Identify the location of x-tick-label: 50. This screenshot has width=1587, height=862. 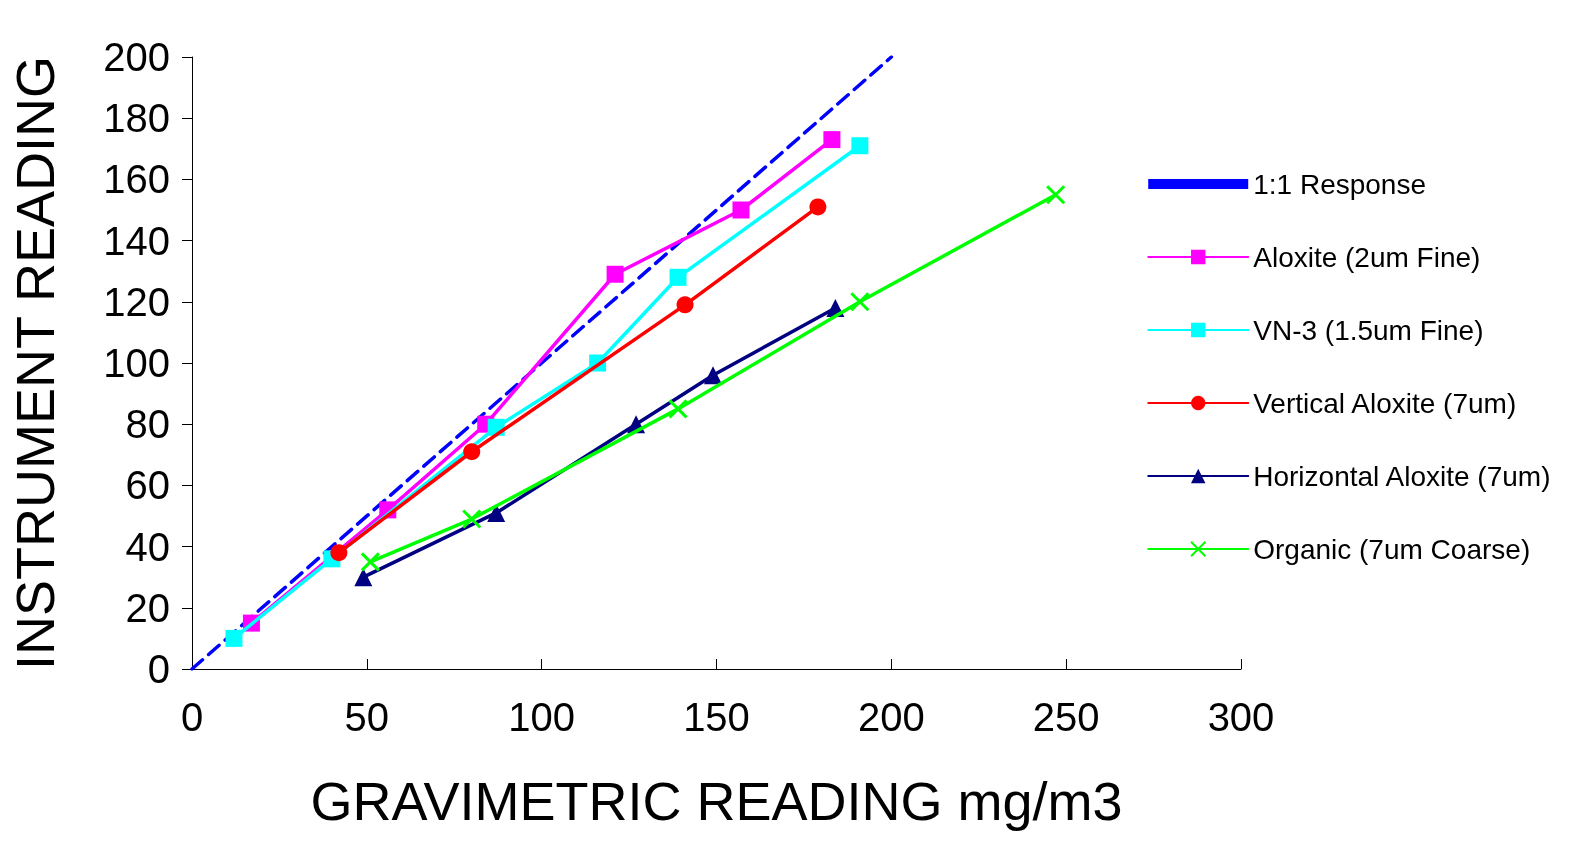
(367, 717).